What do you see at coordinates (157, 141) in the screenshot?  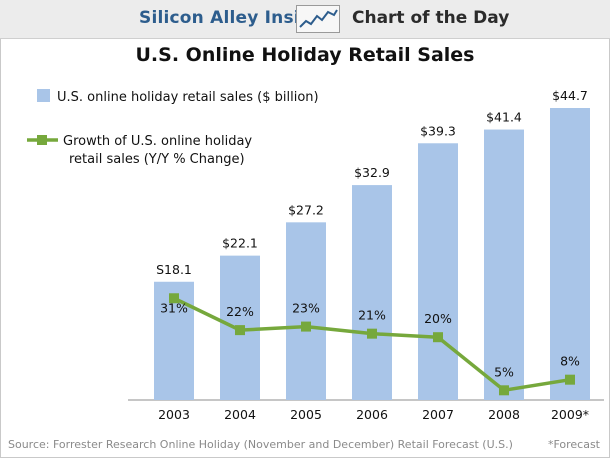 I see `legend-line-label-1: Growth of U.S. online holiday` at bounding box center [157, 141].